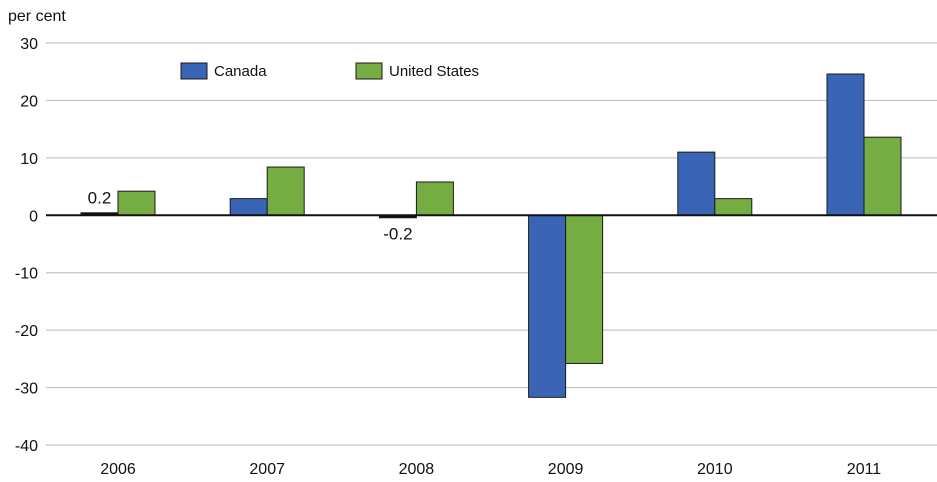  What do you see at coordinates (26, 389) in the screenshot?
I see `y-tick-label-30: -30` at bounding box center [26, 389].